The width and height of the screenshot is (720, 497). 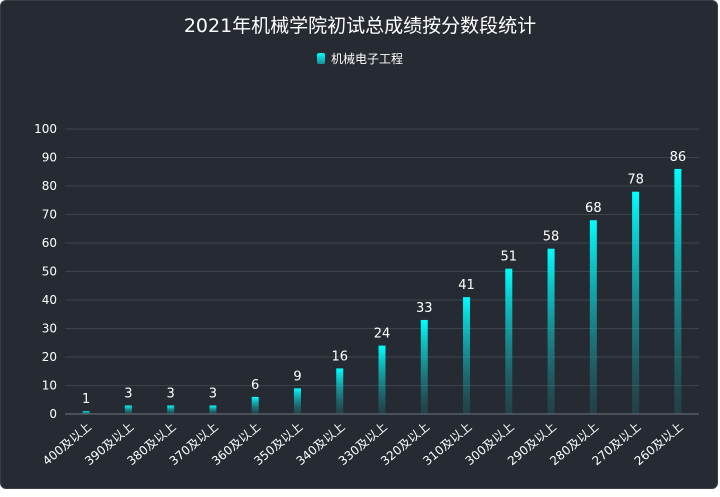 I want to click on y-tick-label: 10, so click(x=49, y=386).